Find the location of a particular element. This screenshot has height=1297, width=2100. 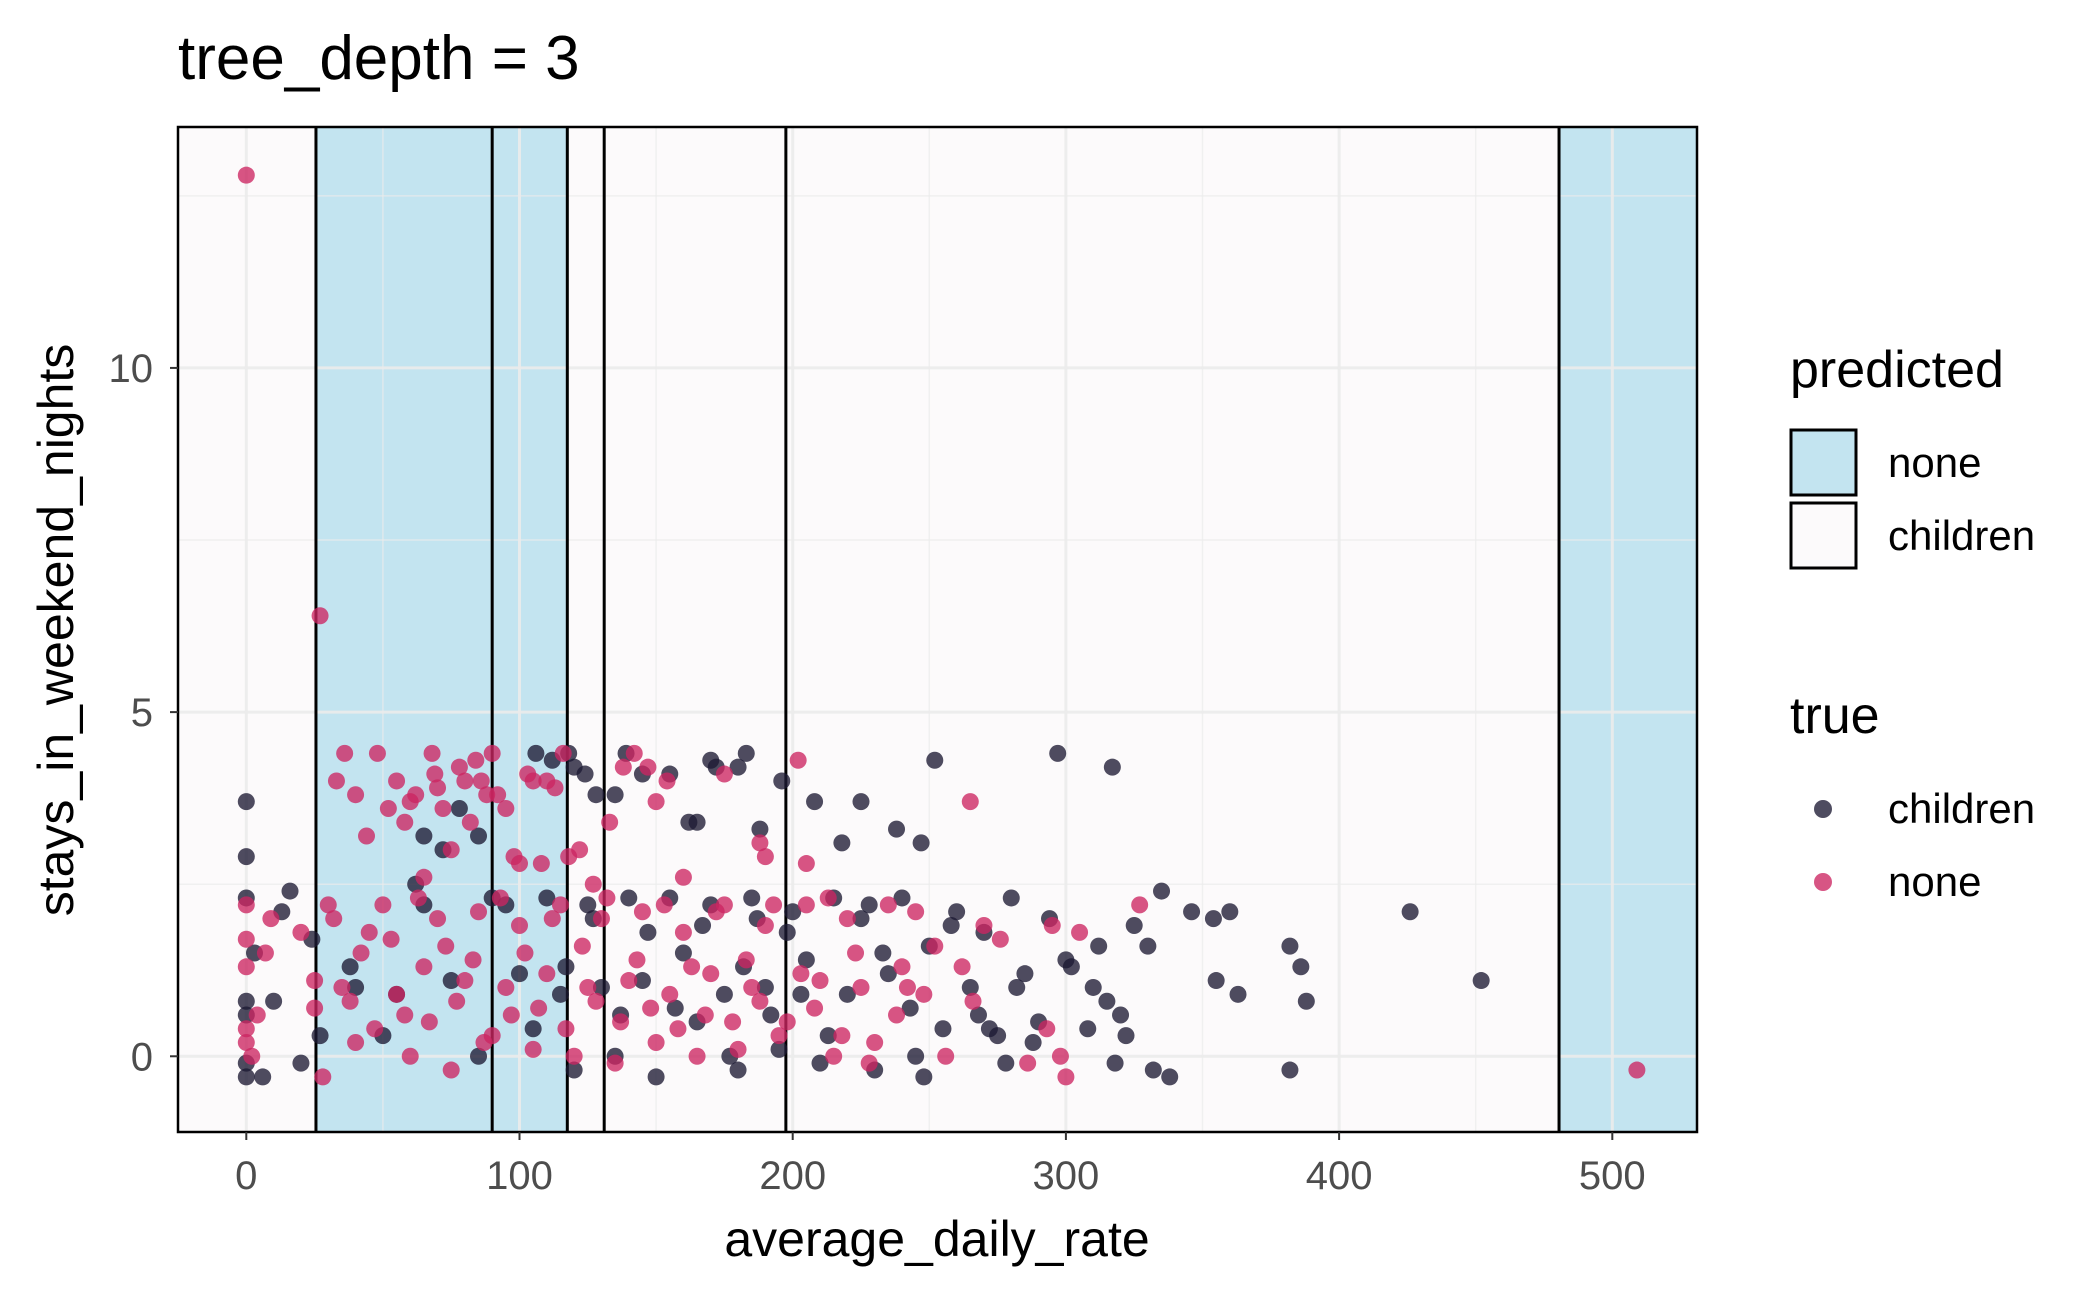

legend-predicted-label-none: none is located at coordinates (1934, 462).